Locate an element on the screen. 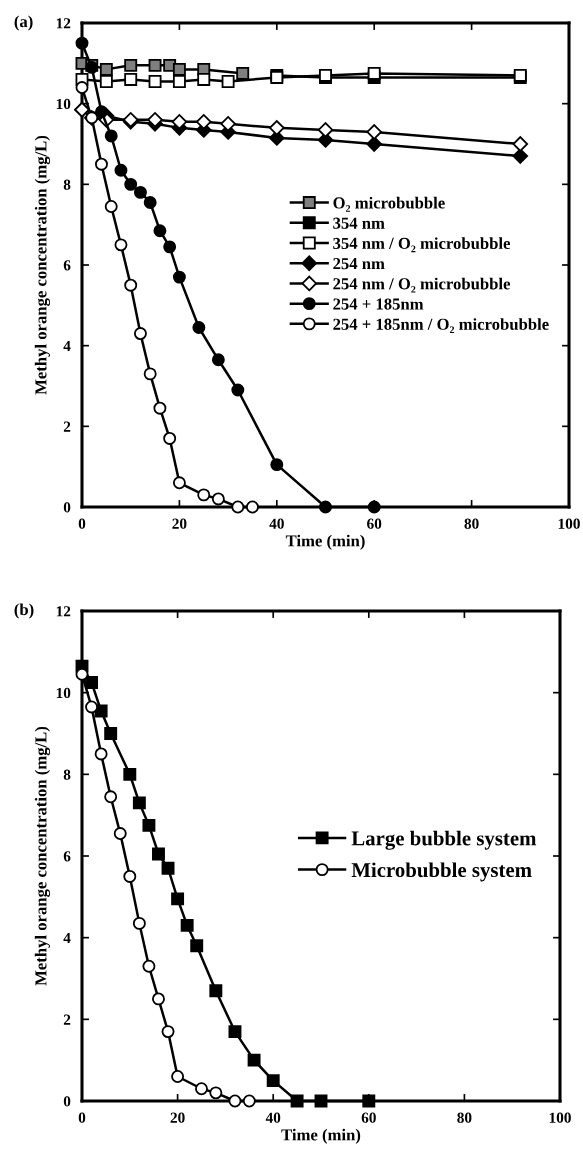  legend-label: 254 nm is located at coordinates (359, 264).